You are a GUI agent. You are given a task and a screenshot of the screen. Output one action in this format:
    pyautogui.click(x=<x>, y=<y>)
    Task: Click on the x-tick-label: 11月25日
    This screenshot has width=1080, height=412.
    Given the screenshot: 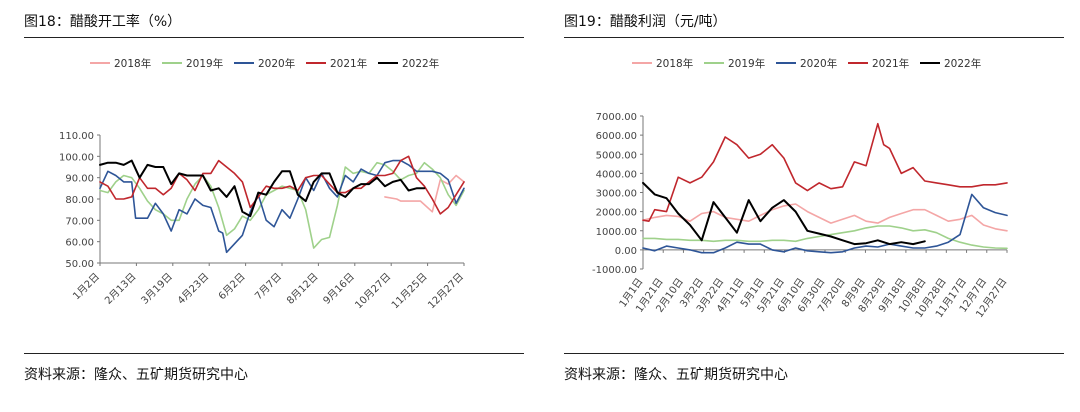 What is the action you would take?
    pyautogui.click(x=409, y=291)
    